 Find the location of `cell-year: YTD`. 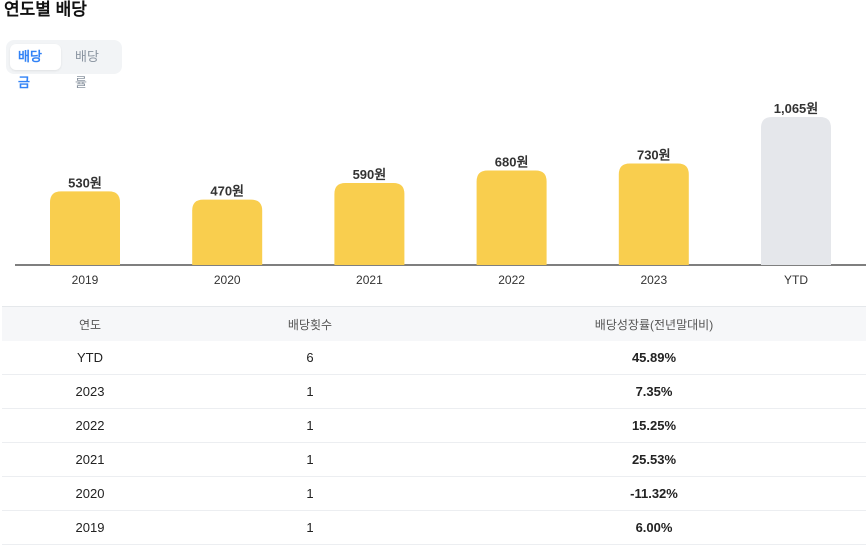

cell-year: YTD is located at coordinates (90, 358).